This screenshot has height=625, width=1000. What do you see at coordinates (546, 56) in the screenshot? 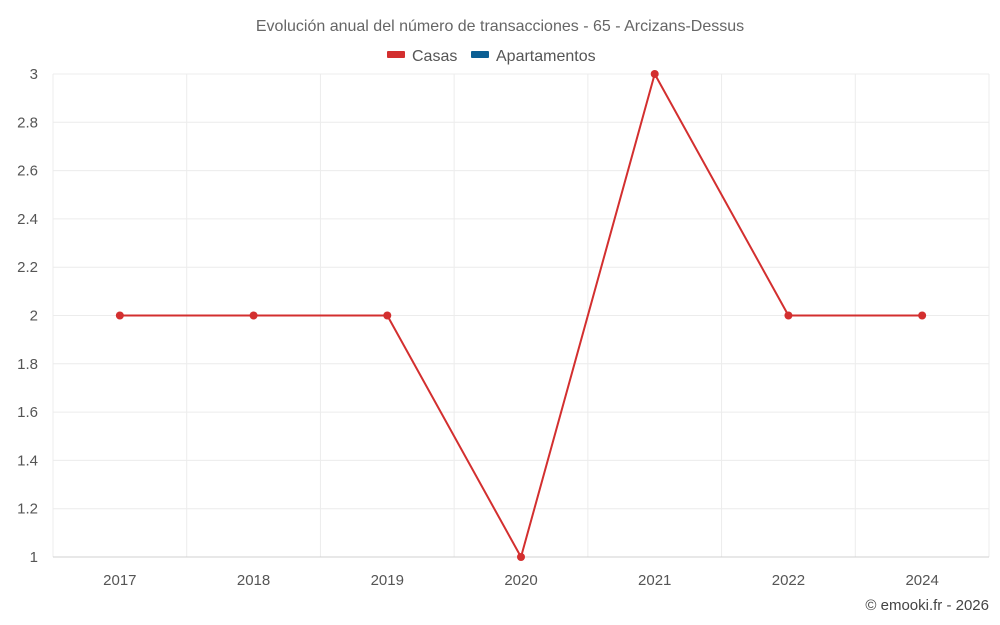
I see `legend-label-apartamentos: Apartamentos` at bounding box center [546, 56].